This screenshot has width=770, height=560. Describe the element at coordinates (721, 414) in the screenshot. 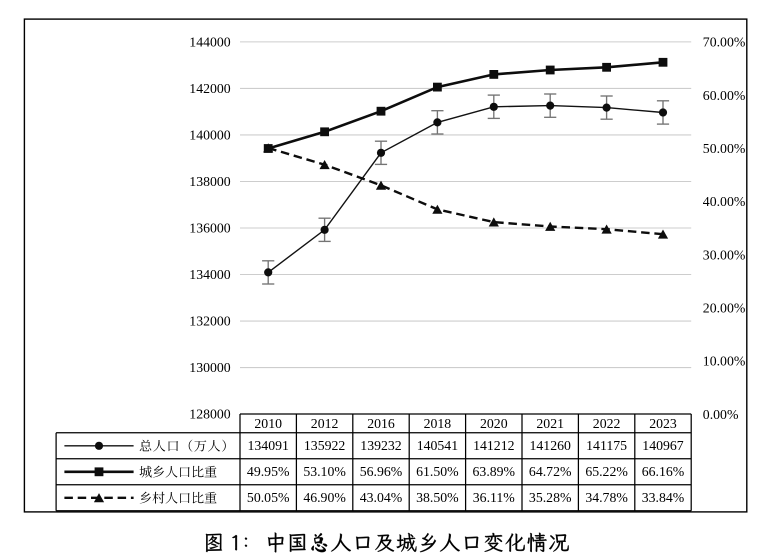

I see `svg-text: 0.00%` at that location.